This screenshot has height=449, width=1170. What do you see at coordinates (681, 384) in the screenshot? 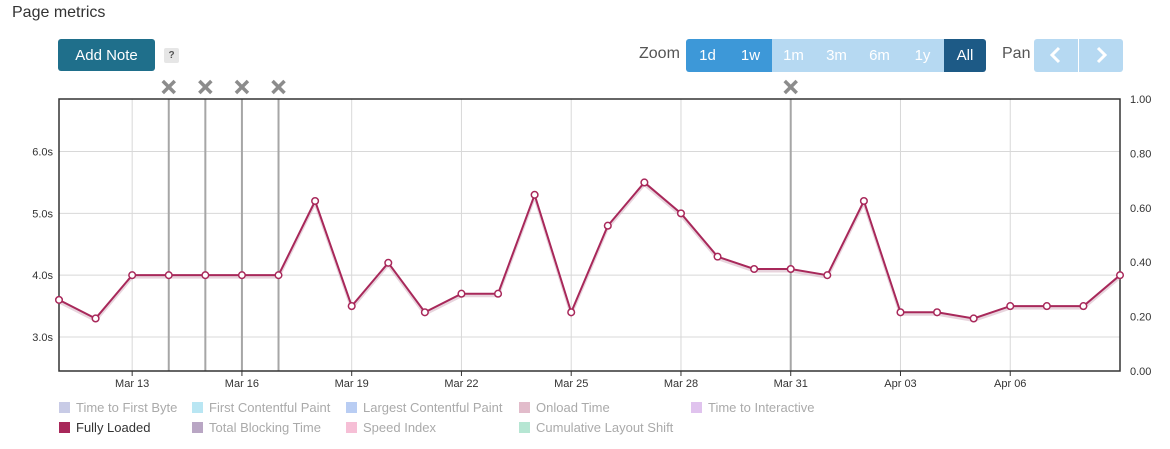
I see `x-tick-label: Mar 28` at bounding box center [681, 384].